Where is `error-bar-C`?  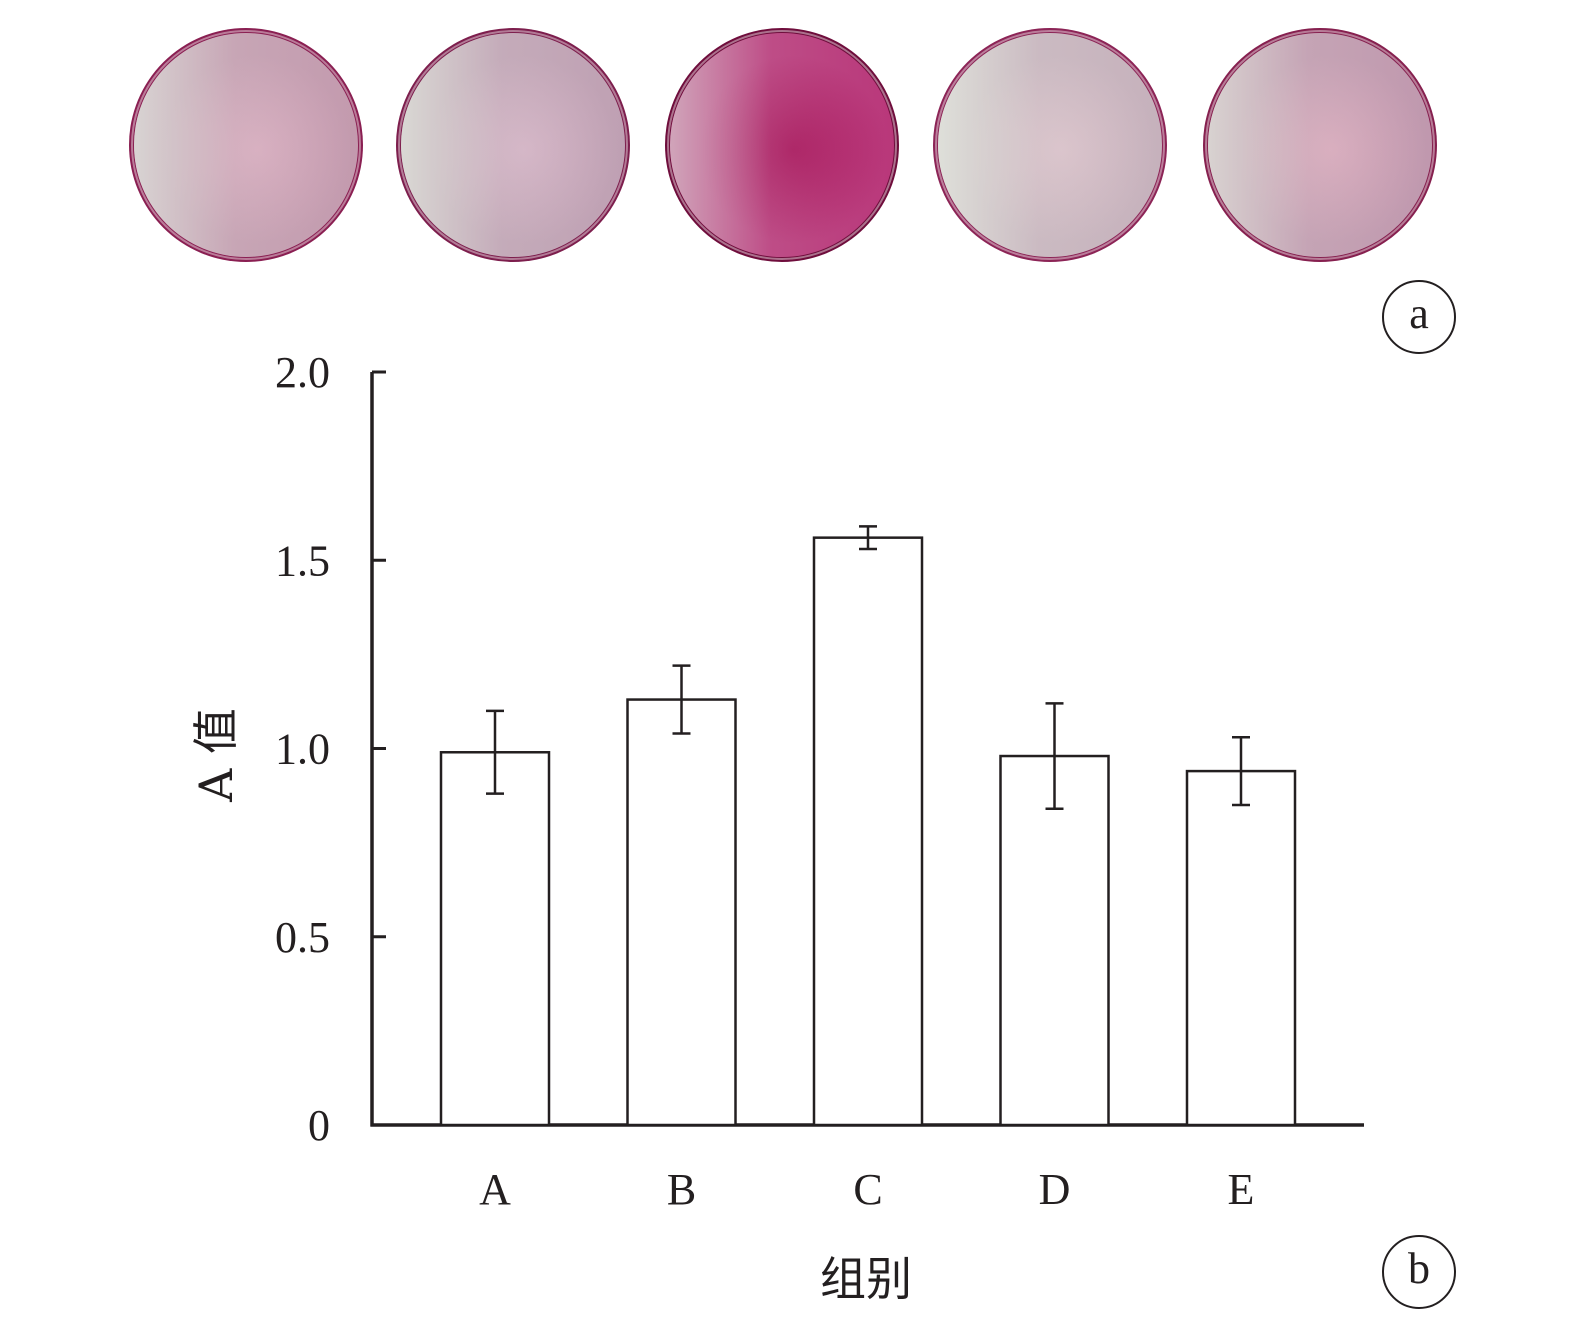 error-bar-C is located at coordinates (868, 538).